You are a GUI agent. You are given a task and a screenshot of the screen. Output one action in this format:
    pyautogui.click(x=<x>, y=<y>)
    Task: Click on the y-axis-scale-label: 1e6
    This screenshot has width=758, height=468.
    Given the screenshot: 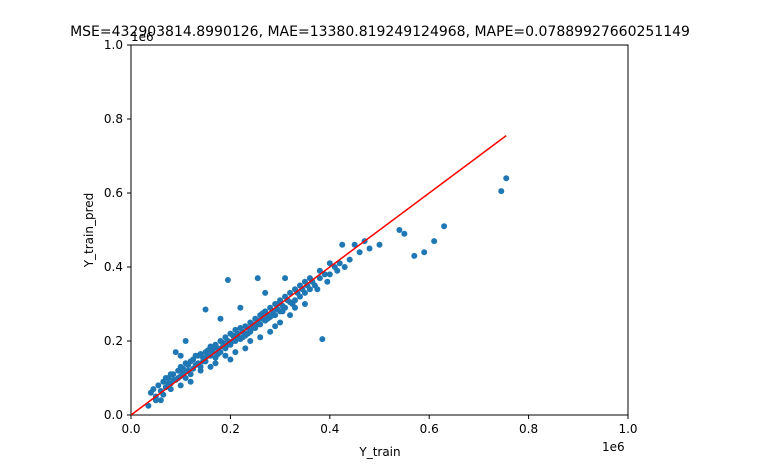 What is the action you would take?
    pyautogui.click(x=142, y=37)
    